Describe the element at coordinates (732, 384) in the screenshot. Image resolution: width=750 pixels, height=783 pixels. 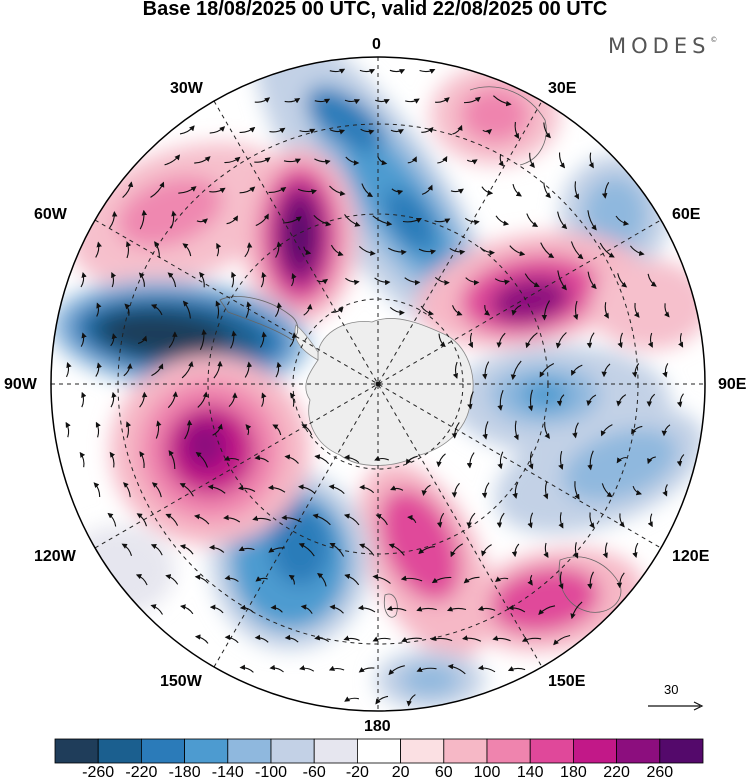
I see `lon-label-90e: 90E` at that location.